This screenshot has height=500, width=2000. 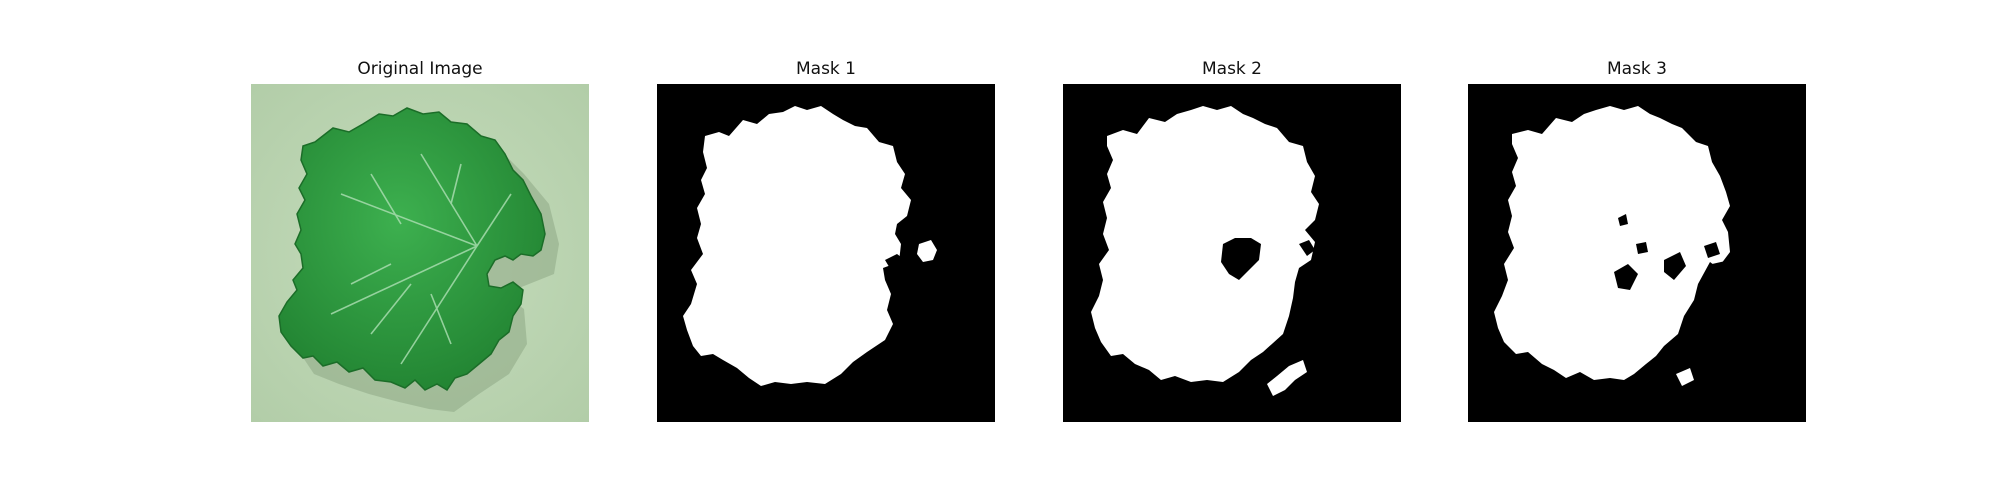 I want to click on panel-title: Original Image, so click(x=420, y=69).